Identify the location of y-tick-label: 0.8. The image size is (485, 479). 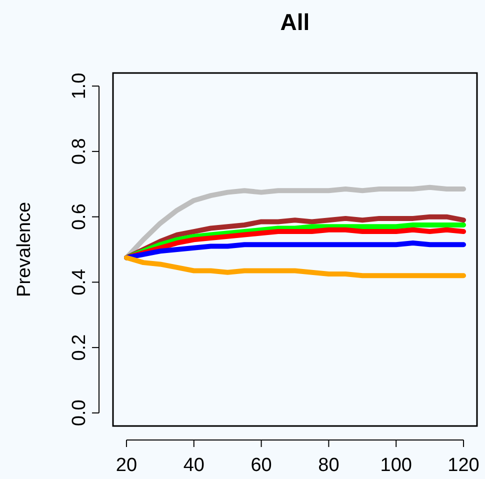
(79, 151).